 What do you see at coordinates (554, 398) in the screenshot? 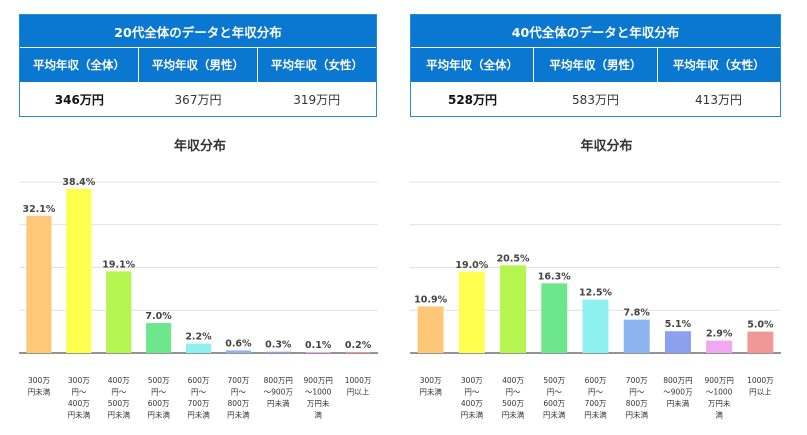
I see `x-tick-label: 500万円～ 600万円未満` at bounding box center [554, 398].